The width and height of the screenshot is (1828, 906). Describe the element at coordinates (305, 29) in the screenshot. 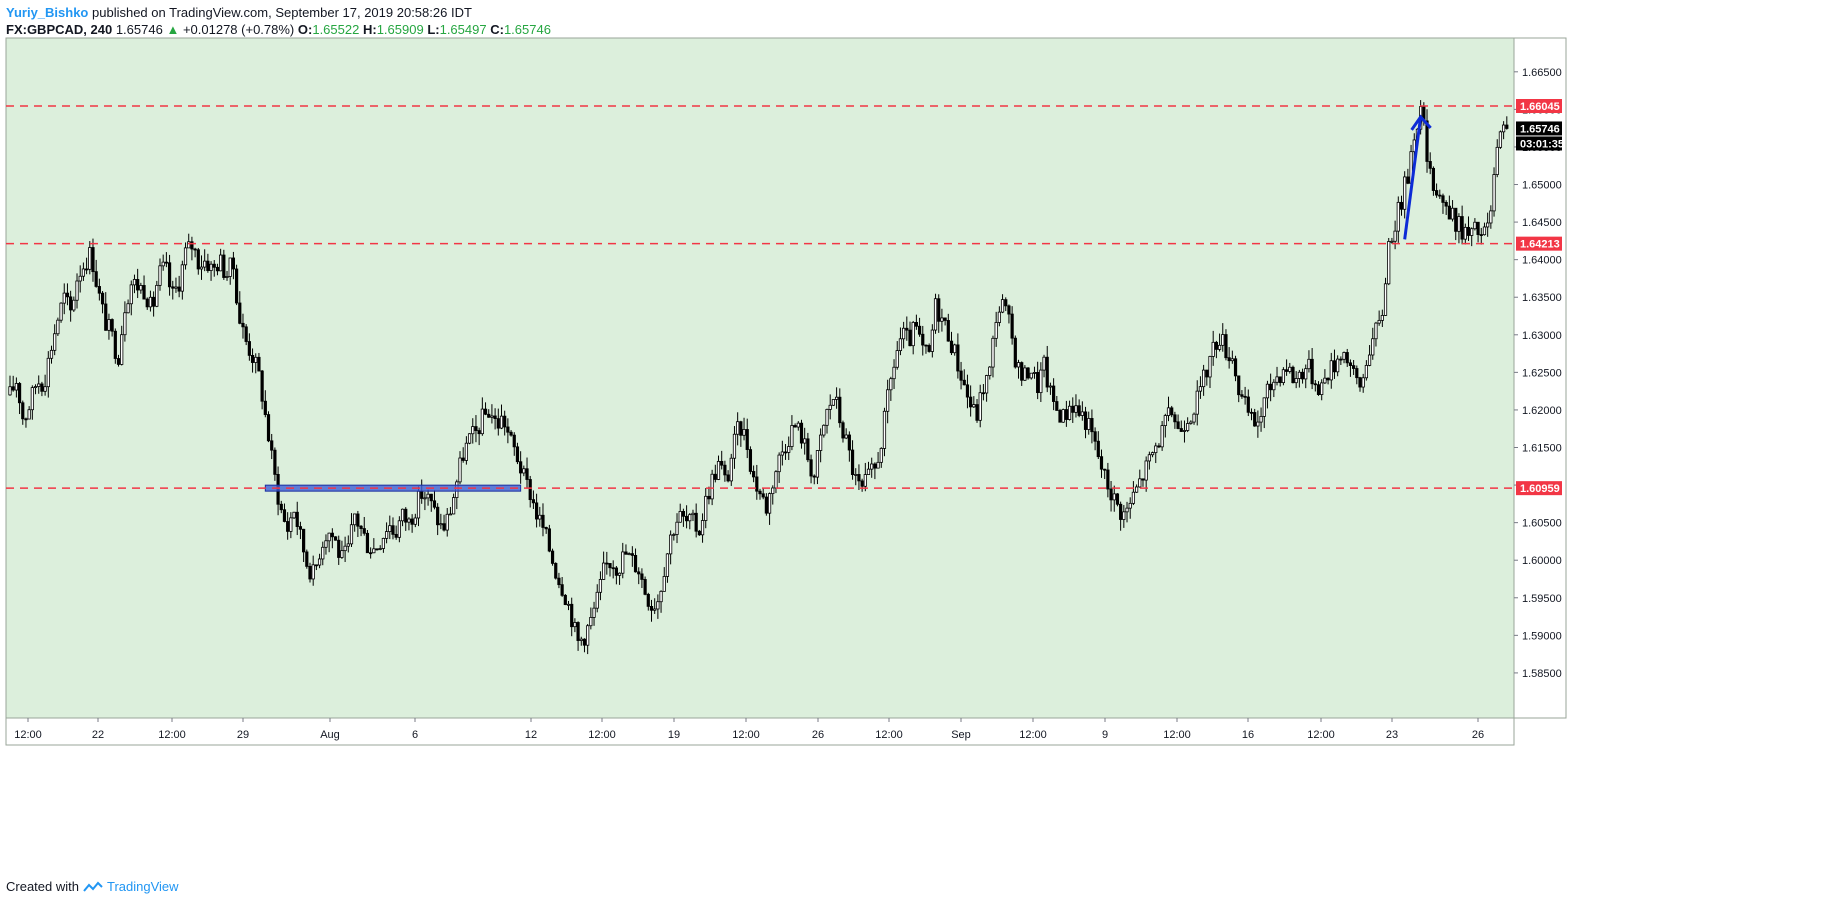

I see `open-label: O:` at that location.